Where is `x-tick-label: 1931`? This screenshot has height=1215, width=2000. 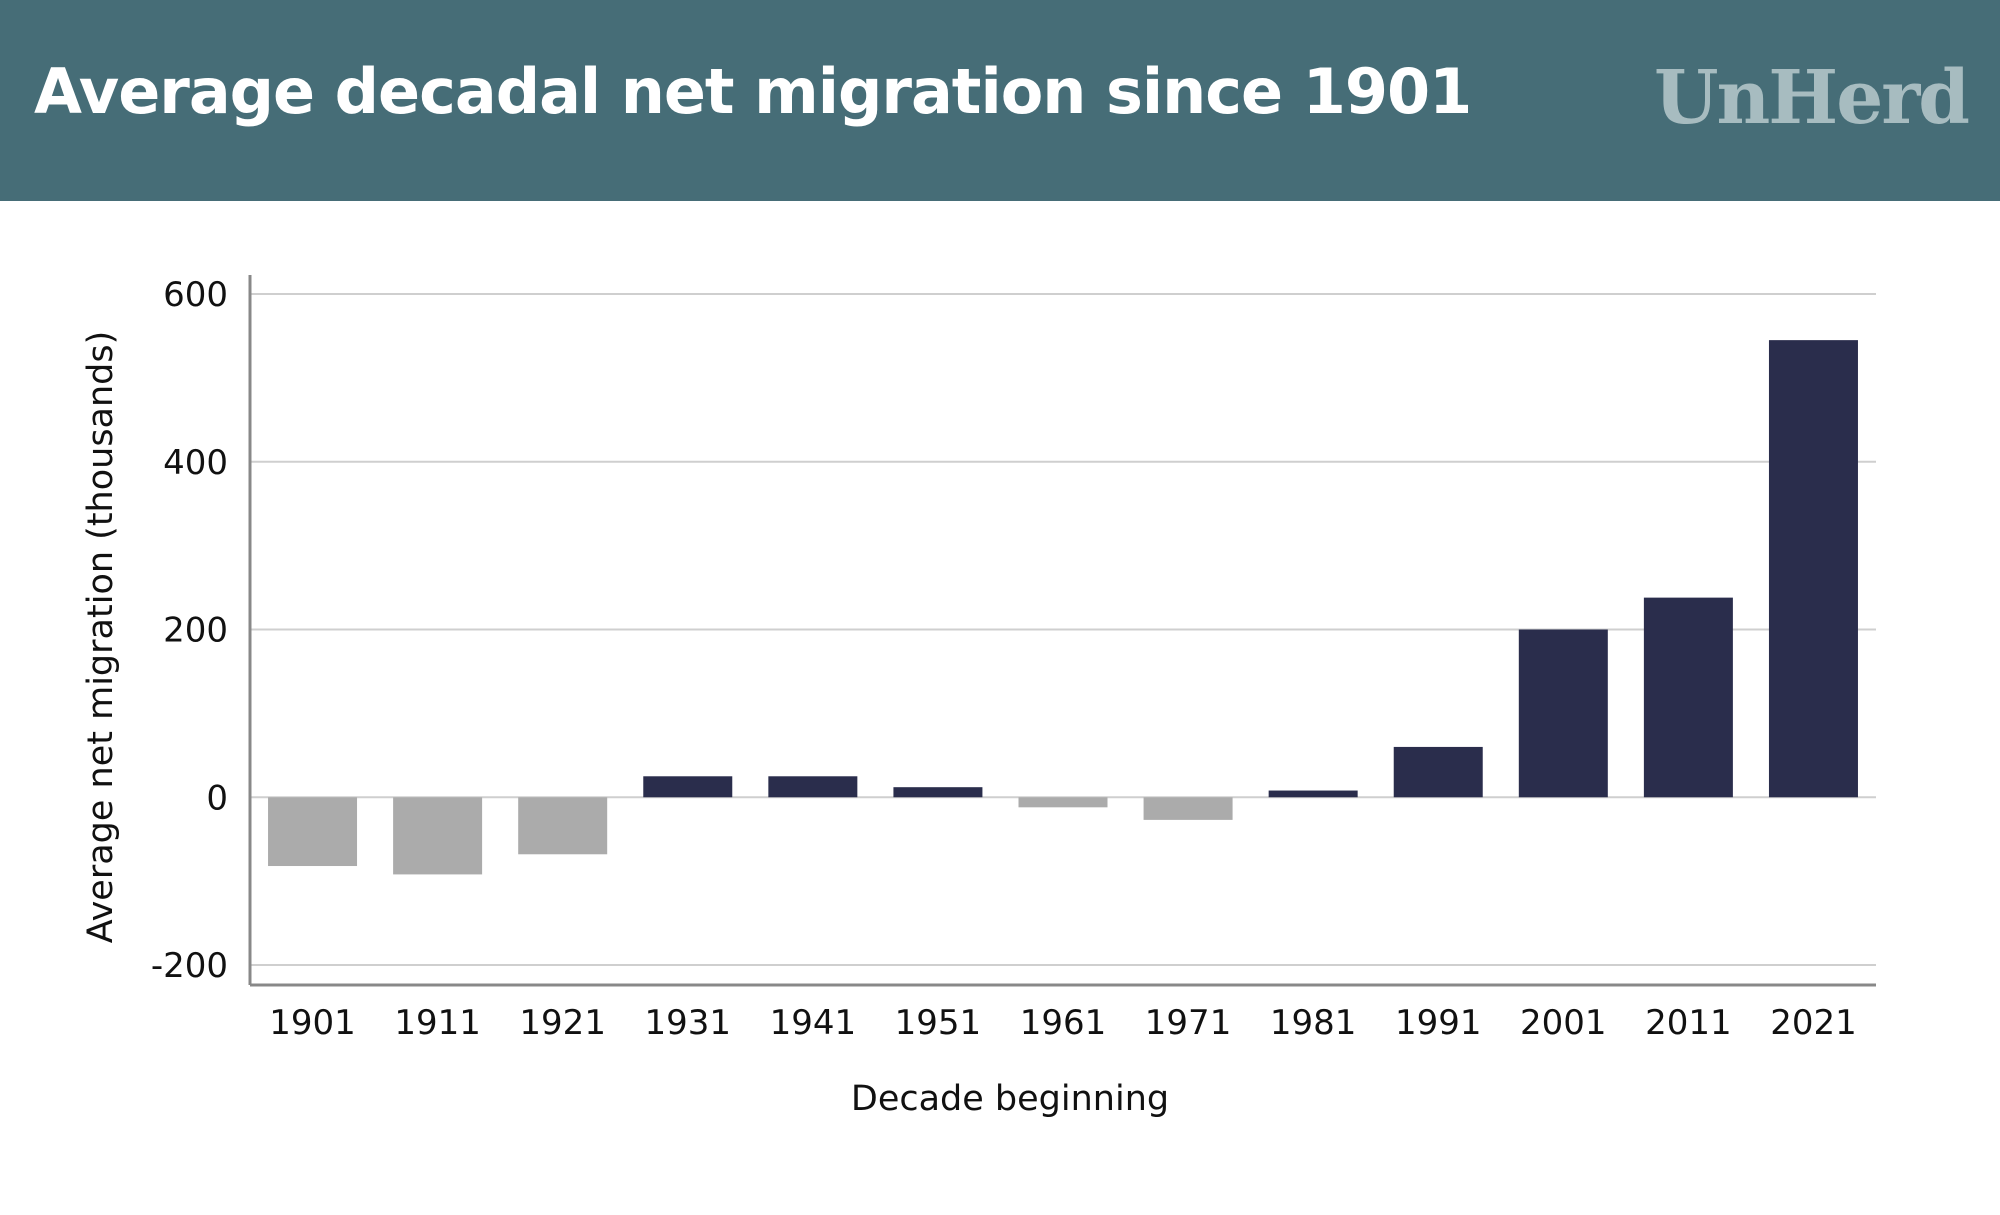
x-tick-label: 1931 is located at coordinates (688, 1023).